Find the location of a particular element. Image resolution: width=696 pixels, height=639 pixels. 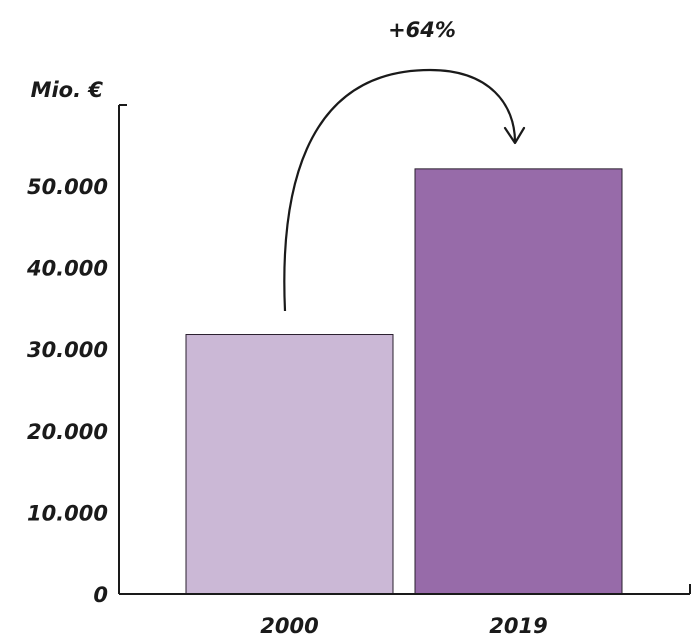

growth-annotation: +64% is located at coordinates (422, 30).